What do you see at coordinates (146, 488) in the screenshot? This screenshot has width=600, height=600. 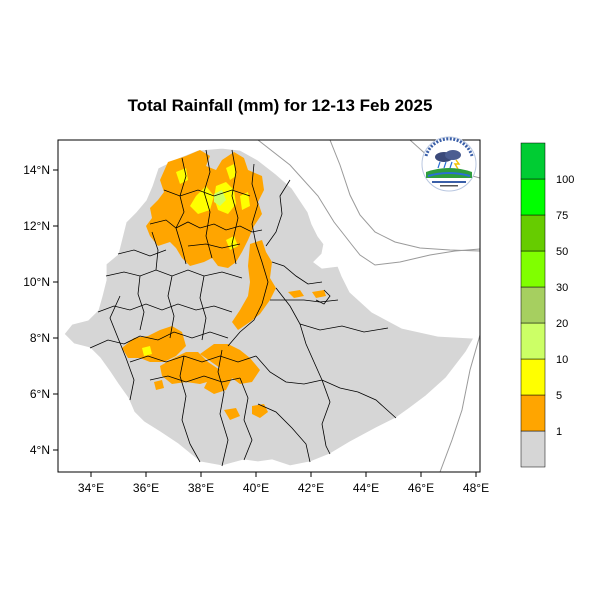 I see `x-tick-label: 36°E` at bounding box center [146, 488].